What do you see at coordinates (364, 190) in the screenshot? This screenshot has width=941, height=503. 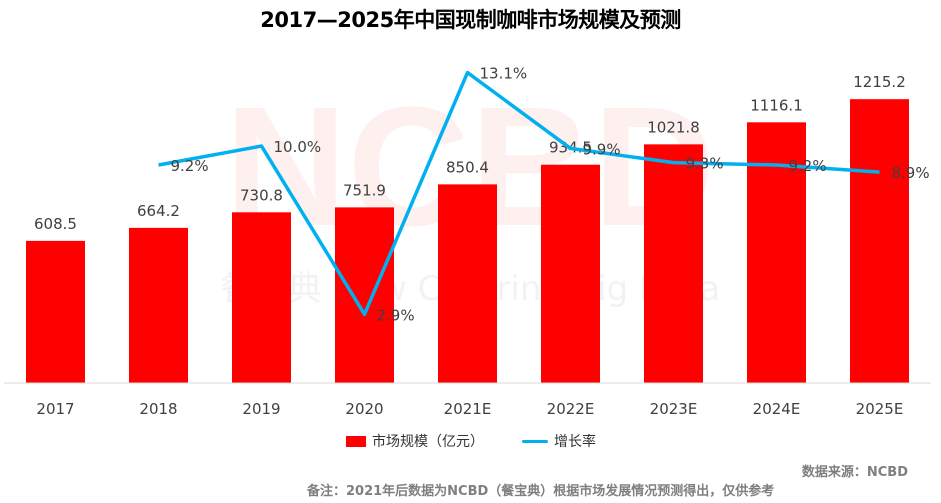 I see `bar-value-label: 751.9` at bounding box center [364, 190].